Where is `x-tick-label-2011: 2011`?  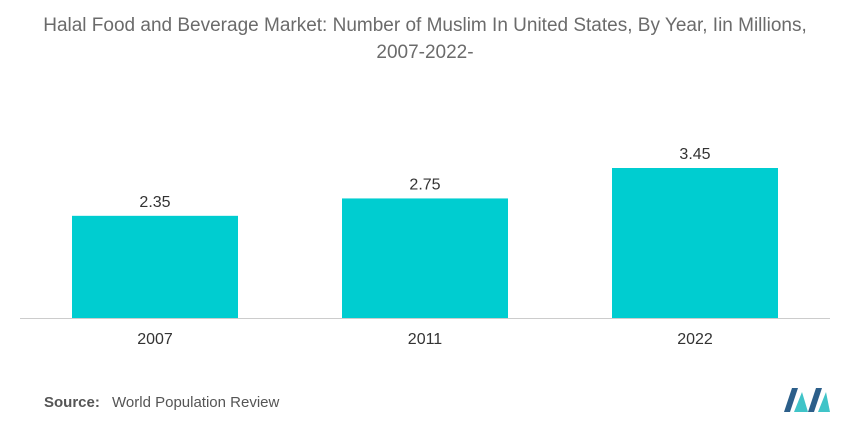
x-tick-label-2011: 2011 is located at coordinates (425, 339).